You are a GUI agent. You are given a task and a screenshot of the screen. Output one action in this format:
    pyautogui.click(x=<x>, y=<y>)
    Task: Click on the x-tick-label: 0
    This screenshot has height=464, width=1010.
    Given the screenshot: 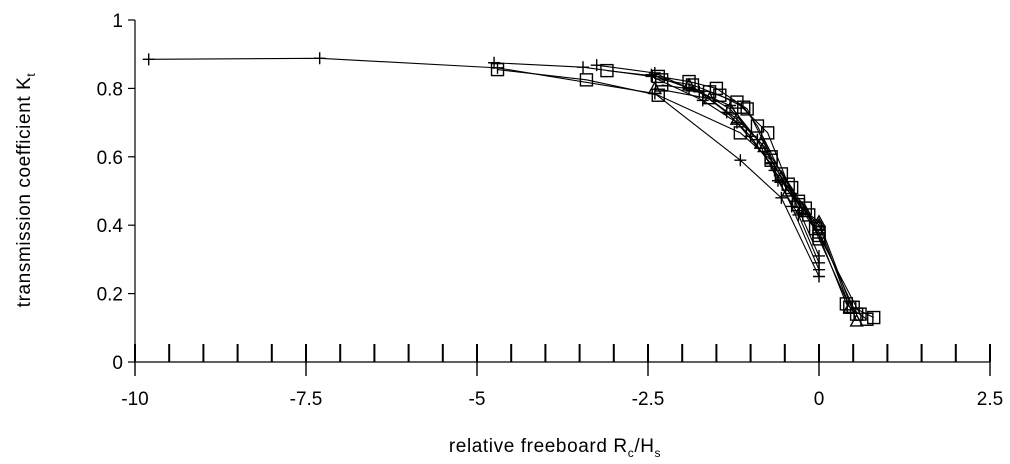 What is the action you would take?
    pyautogui.click(x=819, y=399)
    